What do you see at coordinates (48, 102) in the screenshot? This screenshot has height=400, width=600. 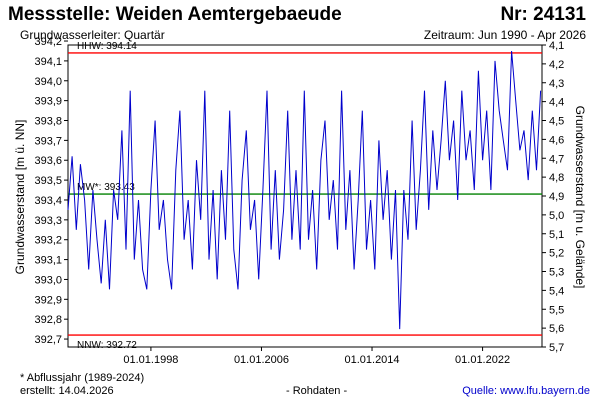 I see `left-tick-label: 393,9` at bounding box center [48, 102].